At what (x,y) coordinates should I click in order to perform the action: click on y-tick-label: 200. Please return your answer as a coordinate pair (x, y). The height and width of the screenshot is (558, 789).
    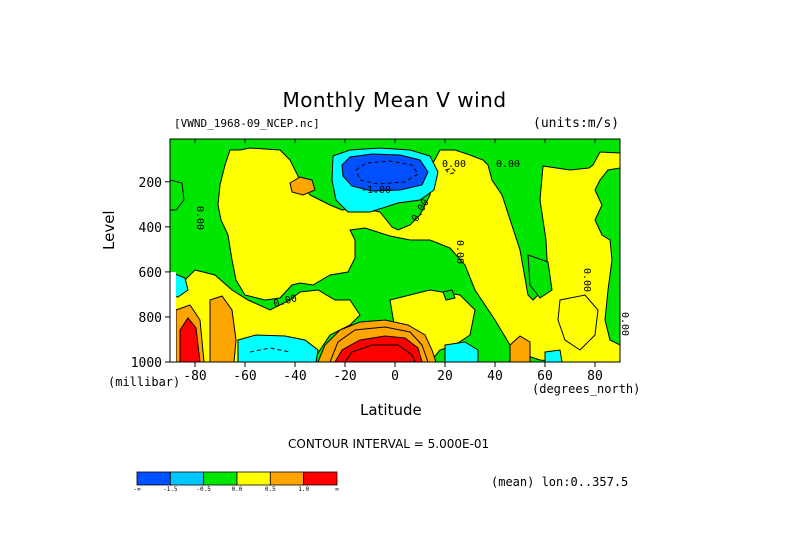
    Looking at the image, I should click on (150, 183).